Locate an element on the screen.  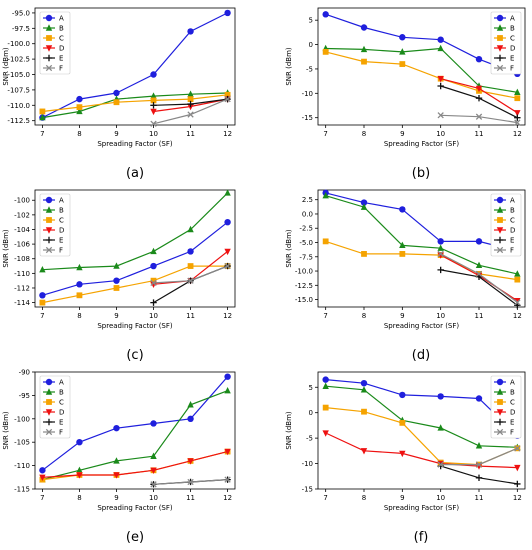
y-tick-label: -108 is located at coordinates (22, 259).